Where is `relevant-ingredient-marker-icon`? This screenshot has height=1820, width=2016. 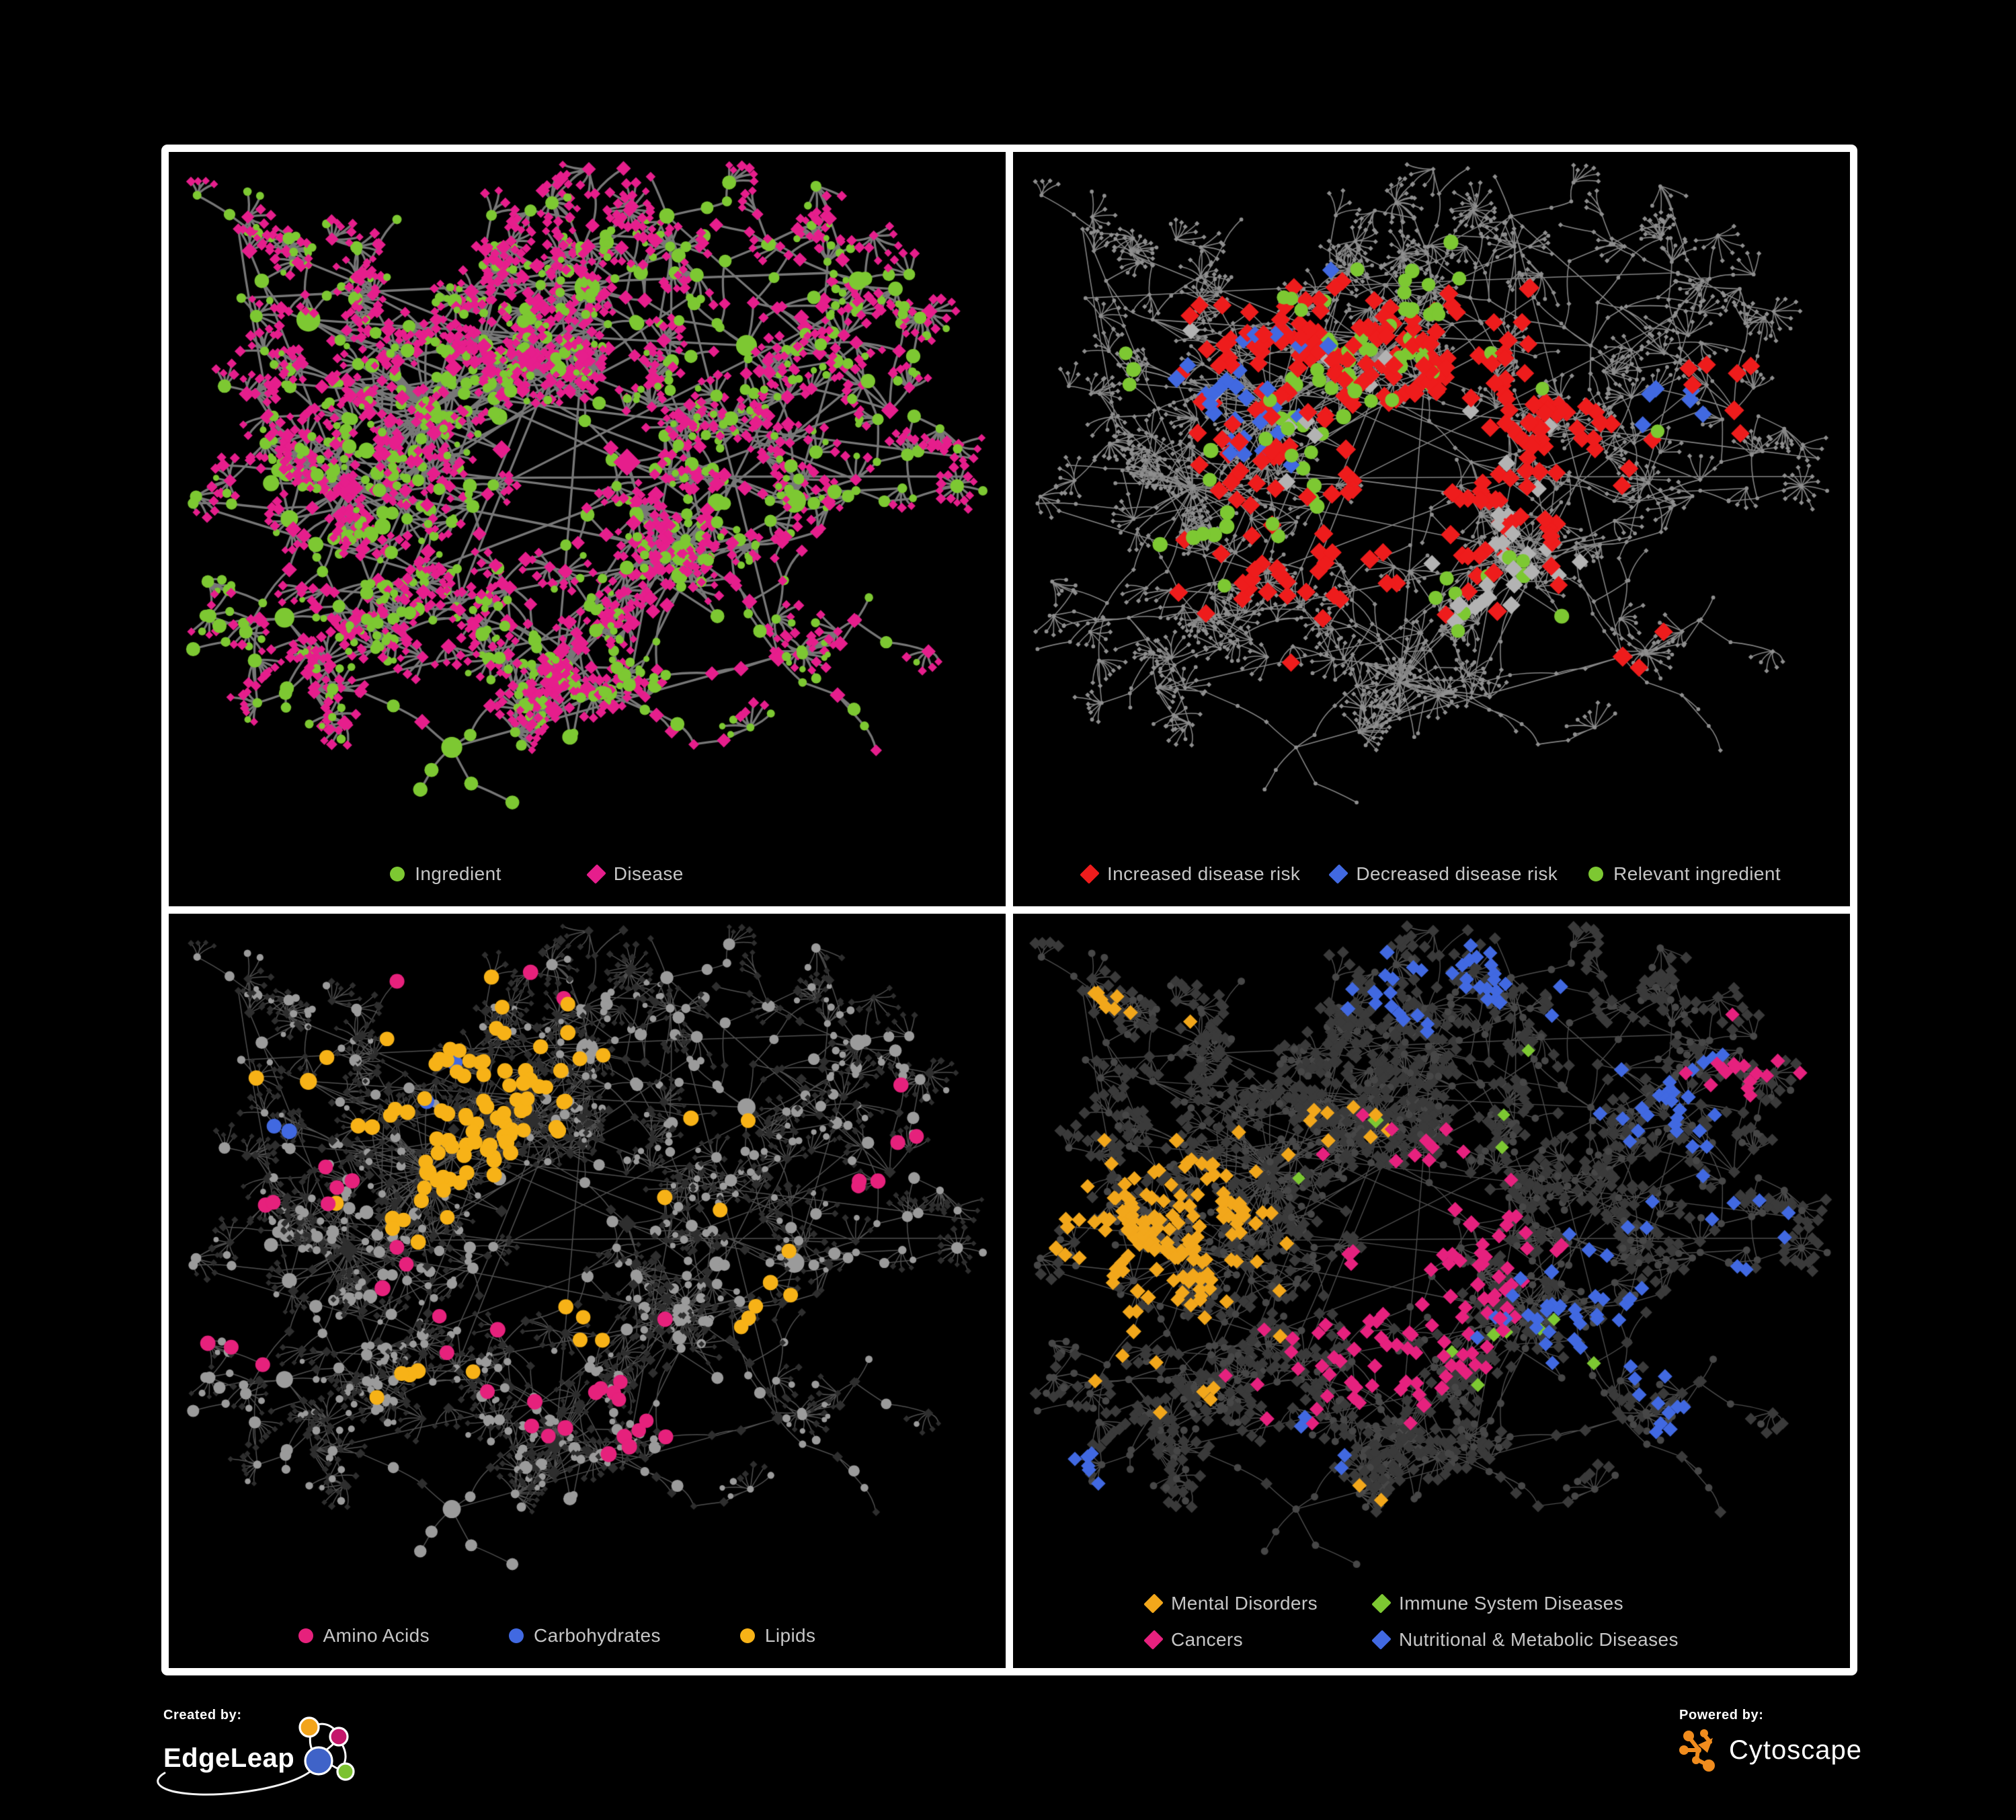 relevant-ingredient-marker-icon is located at coordinates (1596, 874).